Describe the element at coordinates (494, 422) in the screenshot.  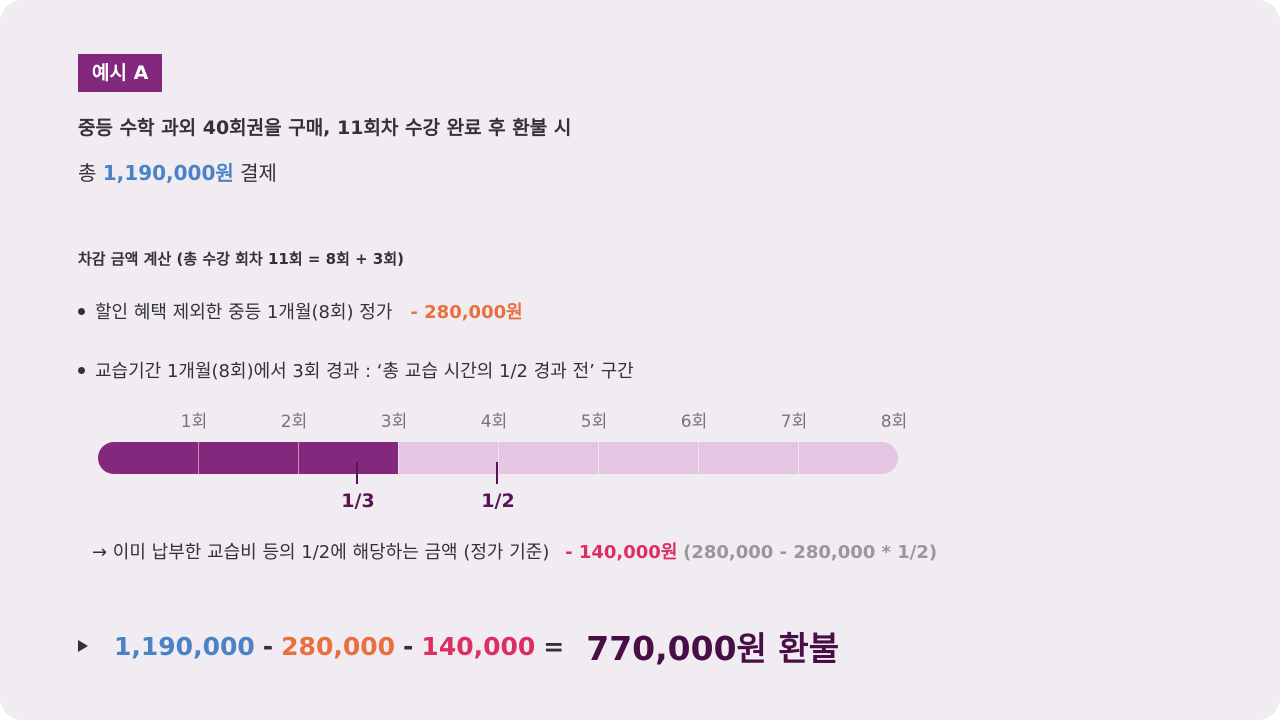
I see `session-tick-label: 4회` at that location.